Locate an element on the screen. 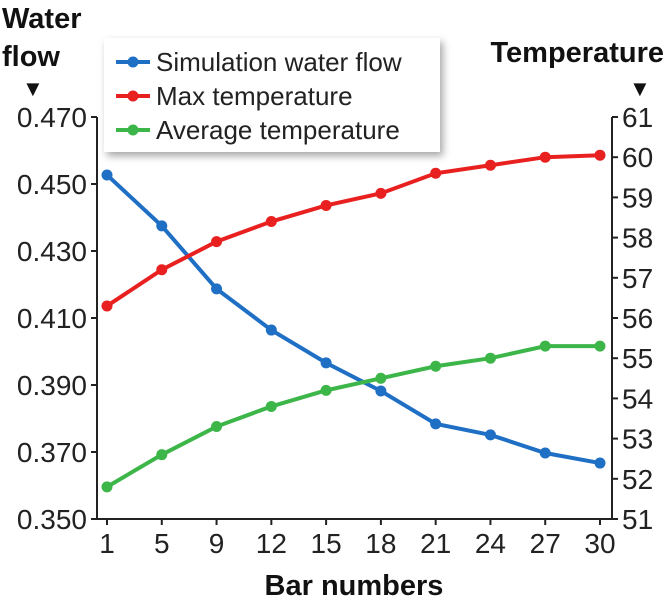  x-tick-label: 15 is located at coordinates (326, 543).